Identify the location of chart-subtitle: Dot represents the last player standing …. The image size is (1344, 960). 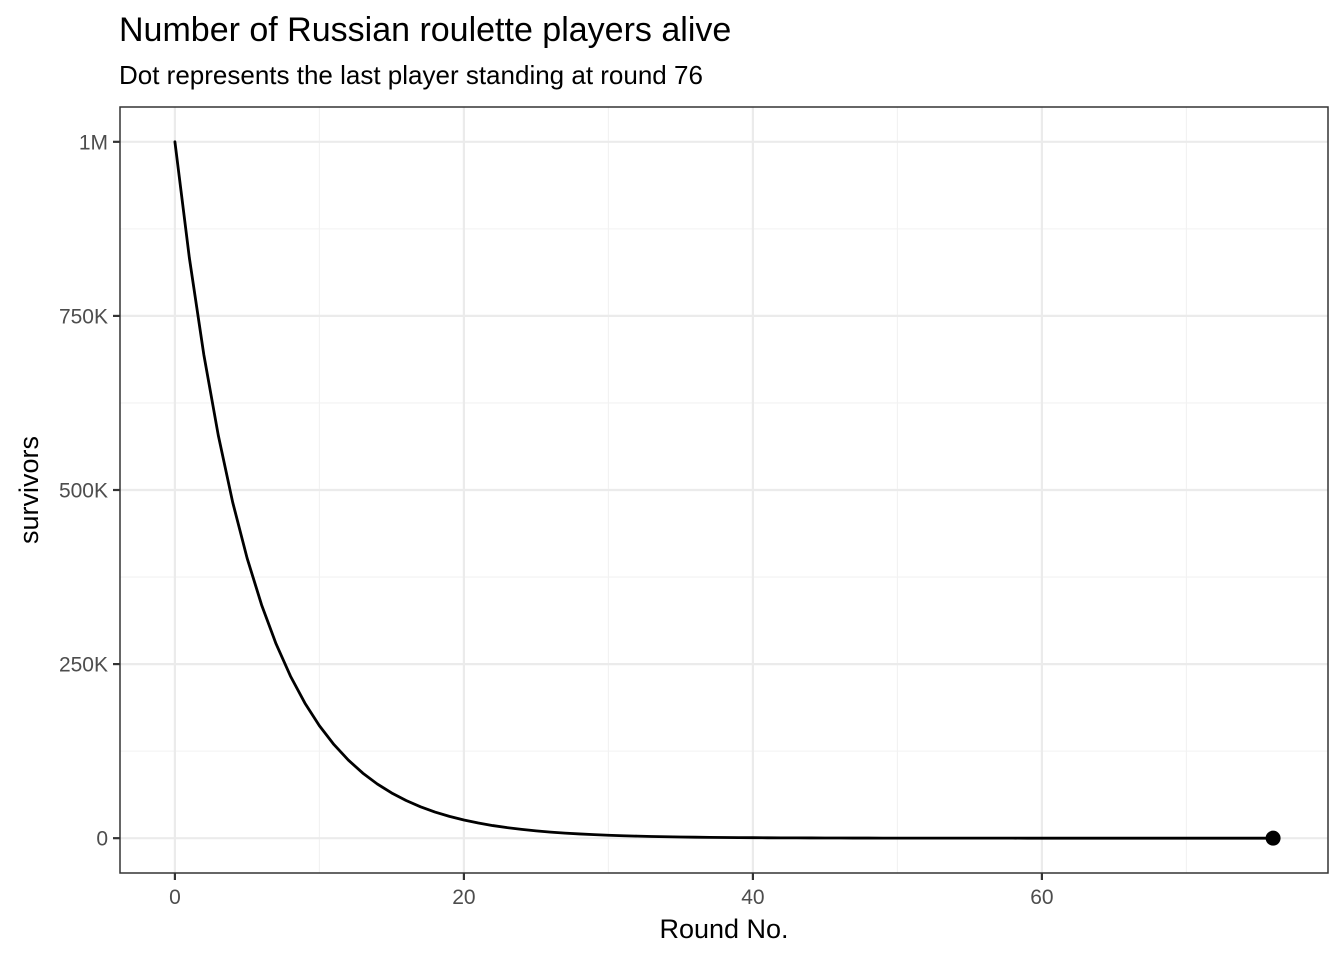
(411, 75).